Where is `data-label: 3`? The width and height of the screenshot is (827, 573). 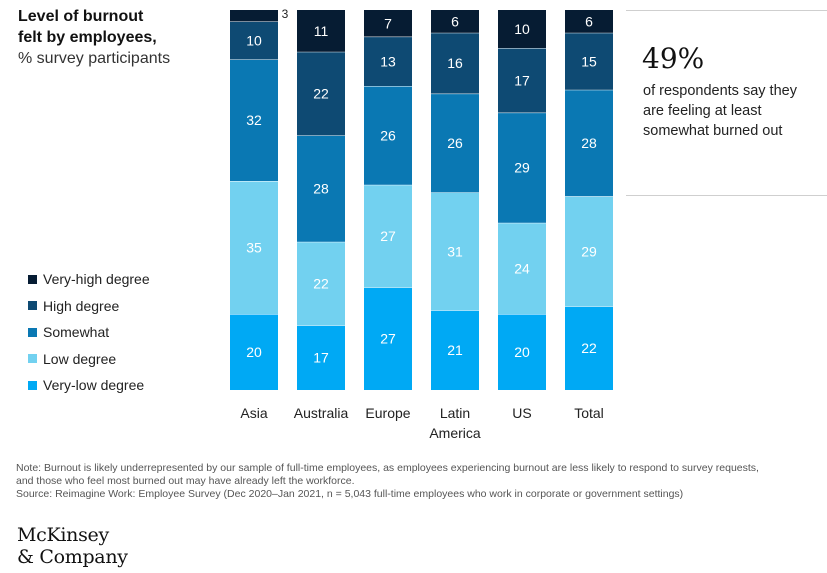 data-label: 3 is located at coordinates (285, 14).